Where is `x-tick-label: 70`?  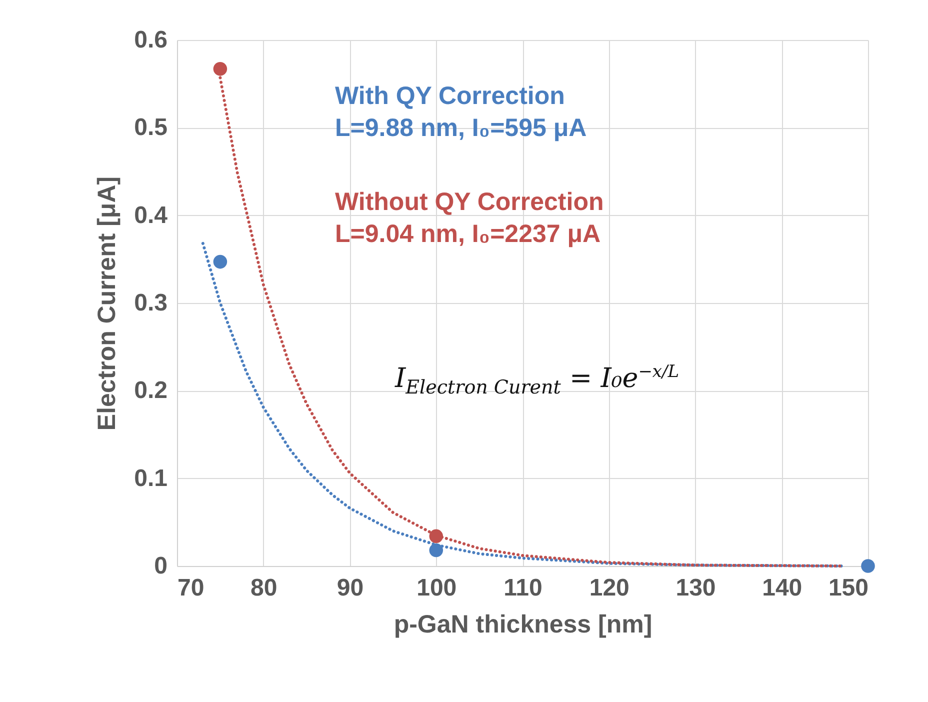
x-tick-label: 70 is located at coordinates (191, 588).